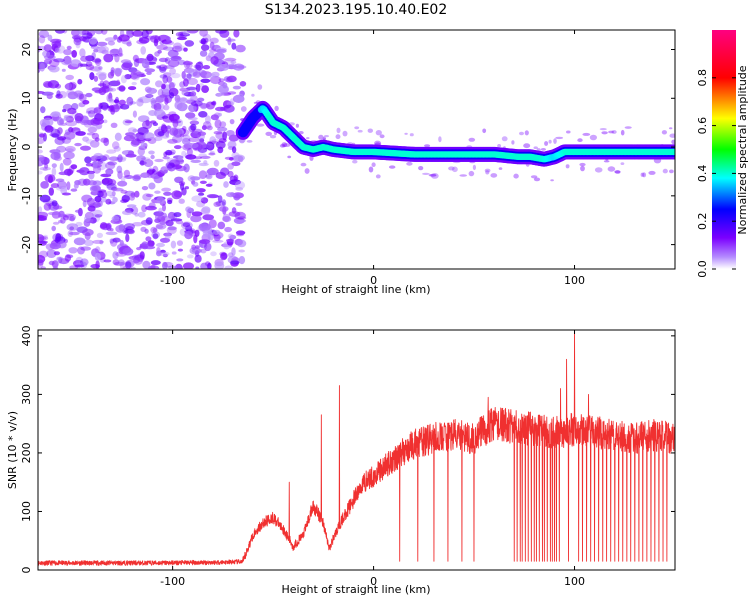 The height and width of the screenshot is (600, 750). What do you see at coordinates (26, 335) in the screenshot?
I see `y-tick-label: 400` at bounding box center [26, 335].